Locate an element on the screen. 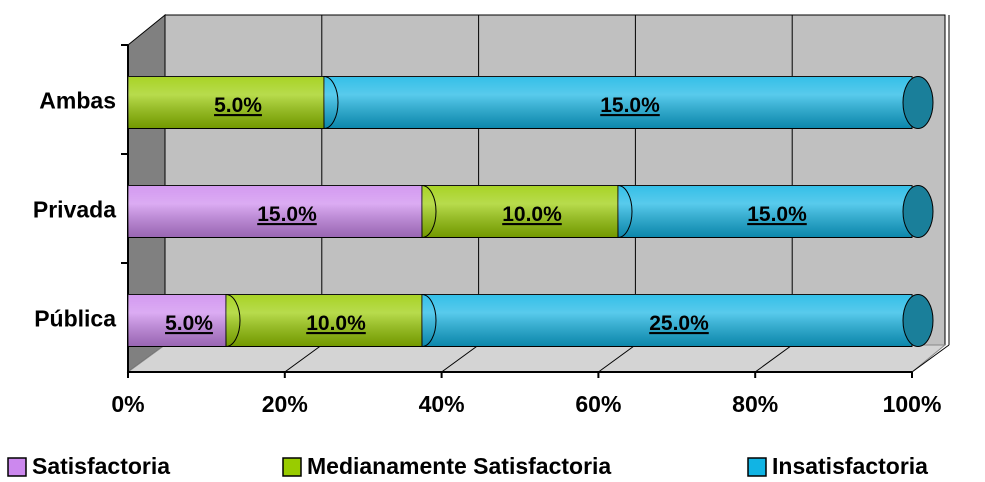  legend-label: Satisfactoria is located at coordinates (101, 466).